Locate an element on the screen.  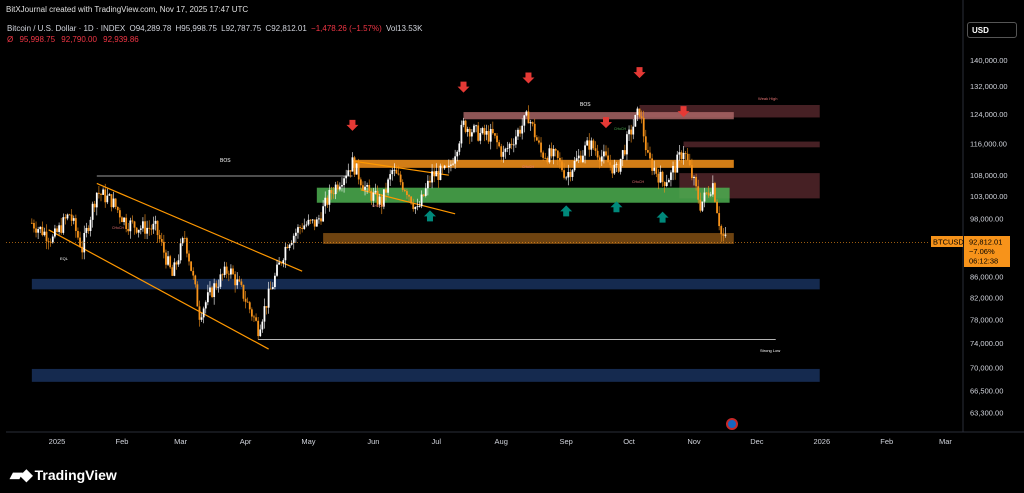
last-change: −7.06% is located at coordinates (982, 251).